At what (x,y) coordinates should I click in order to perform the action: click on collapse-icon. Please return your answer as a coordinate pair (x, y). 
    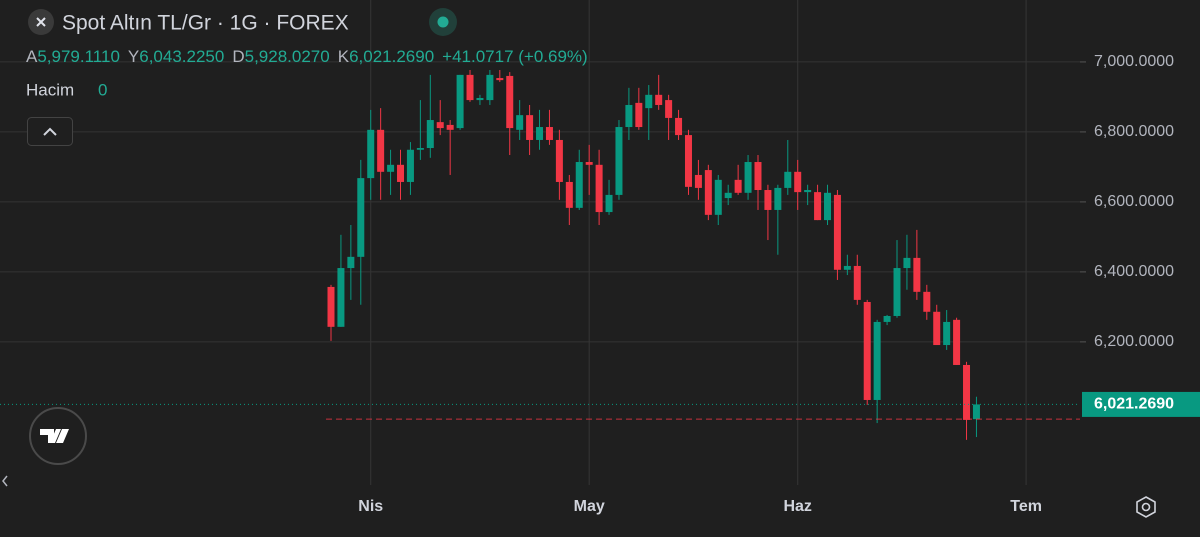
    Looking at the image, I should click on (50, 131).